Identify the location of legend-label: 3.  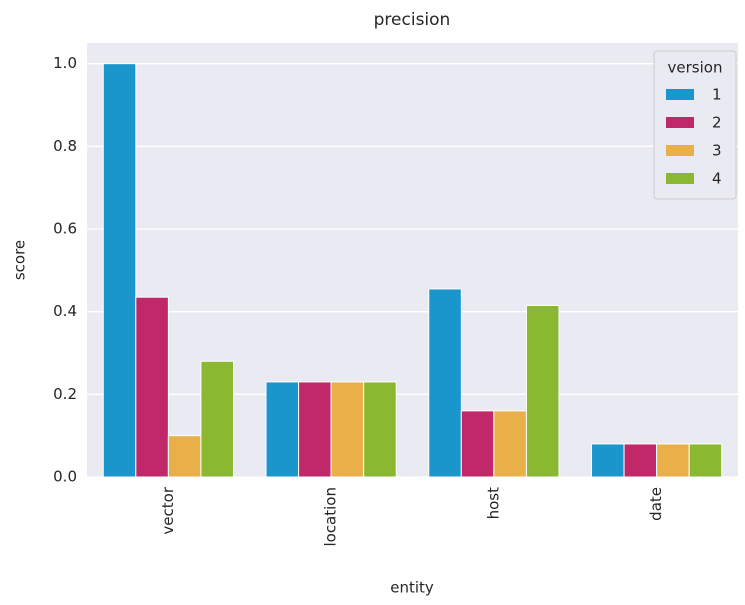
(717, 151).